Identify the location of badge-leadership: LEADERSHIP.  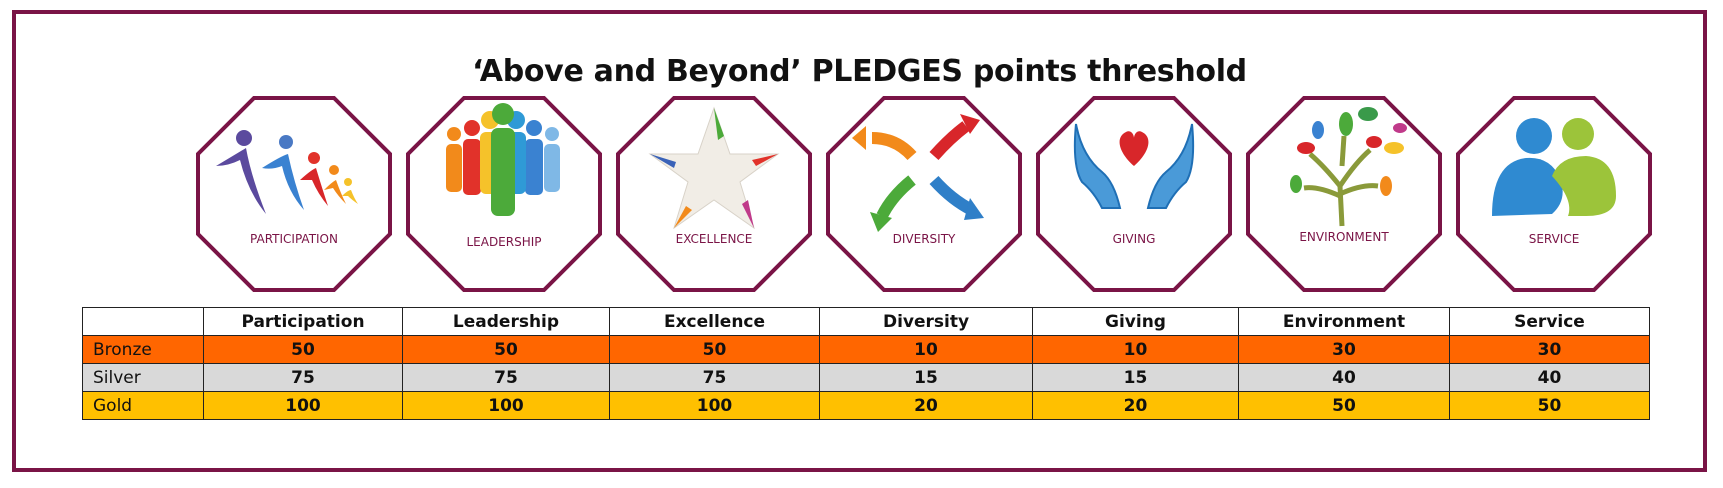
(504, 194).